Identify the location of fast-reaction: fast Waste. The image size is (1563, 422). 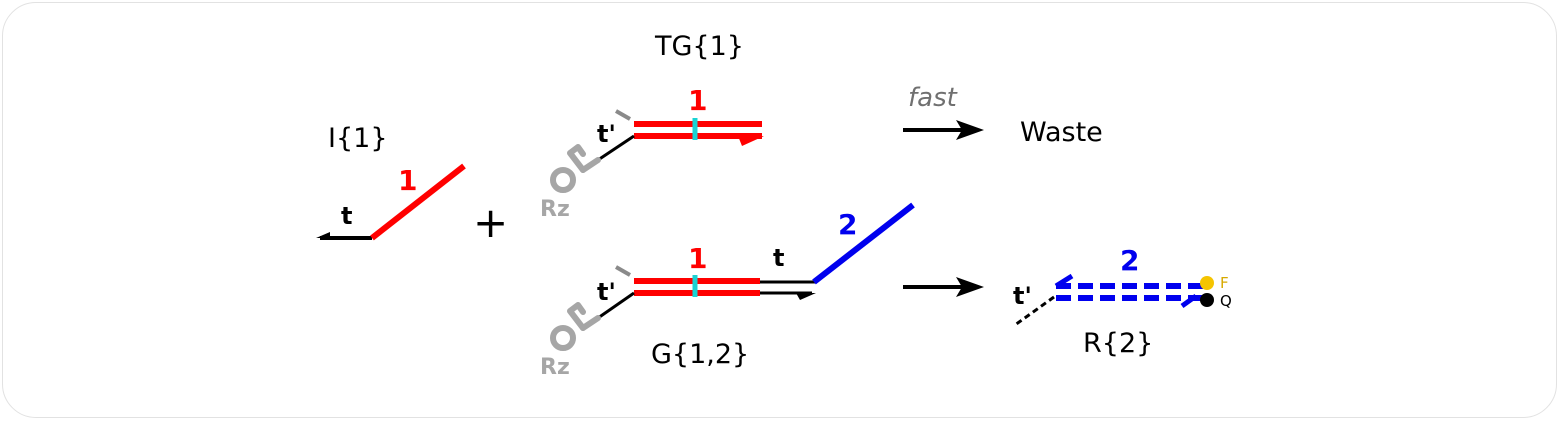
(1003, 115).